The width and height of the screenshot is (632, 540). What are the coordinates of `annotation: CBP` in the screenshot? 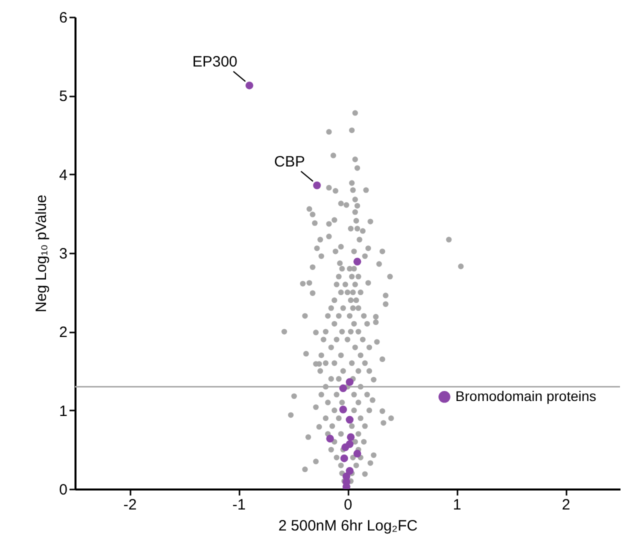 It's located at (289, 161).